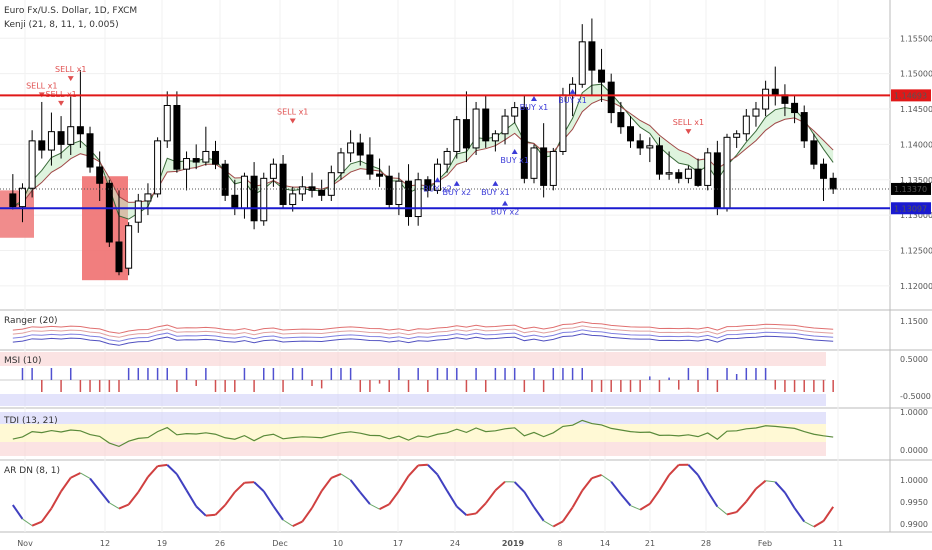 This screenshot has width=932, height=550. Describe the element at coordinates (706, 543) in the screenshot. I see `time-tick: 28` at that location.